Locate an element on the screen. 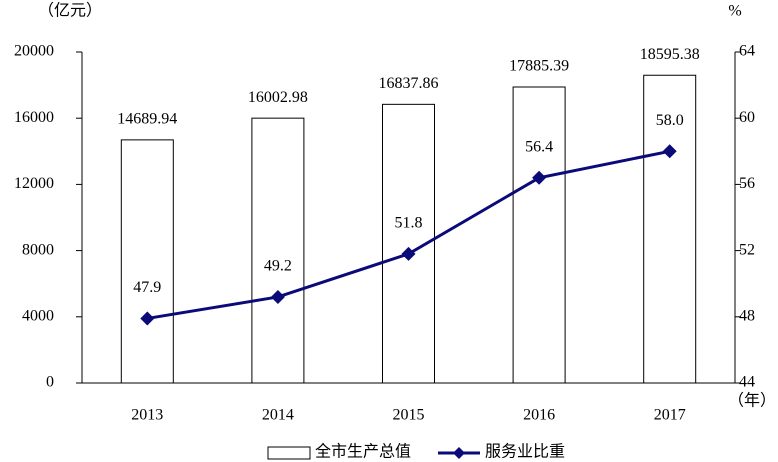 This screenshot has height=462, width=778. x-tick-label: 2013 is located at coordinates (147, 415).